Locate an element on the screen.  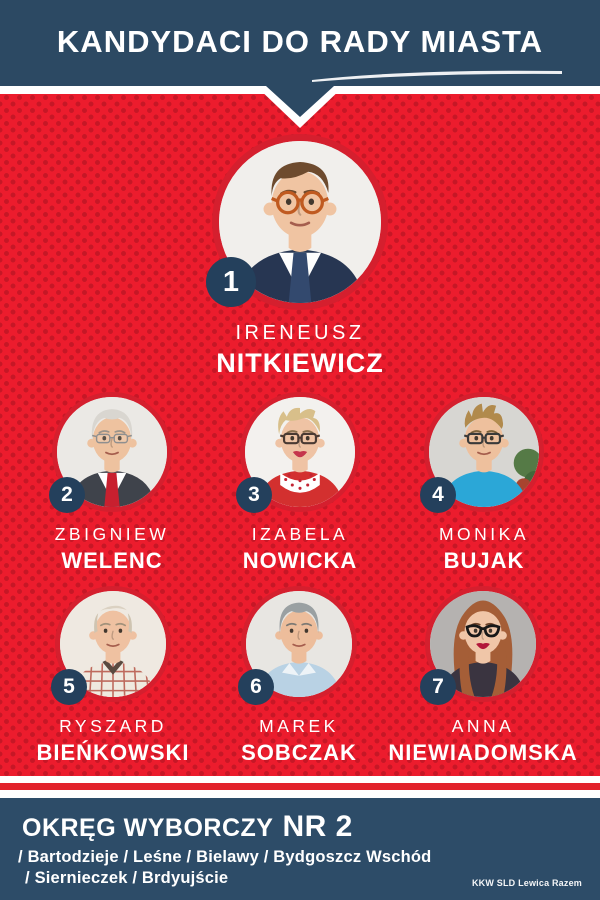
candidate-first-name: ZBIGNIEW is located at coordinates (112, 534).